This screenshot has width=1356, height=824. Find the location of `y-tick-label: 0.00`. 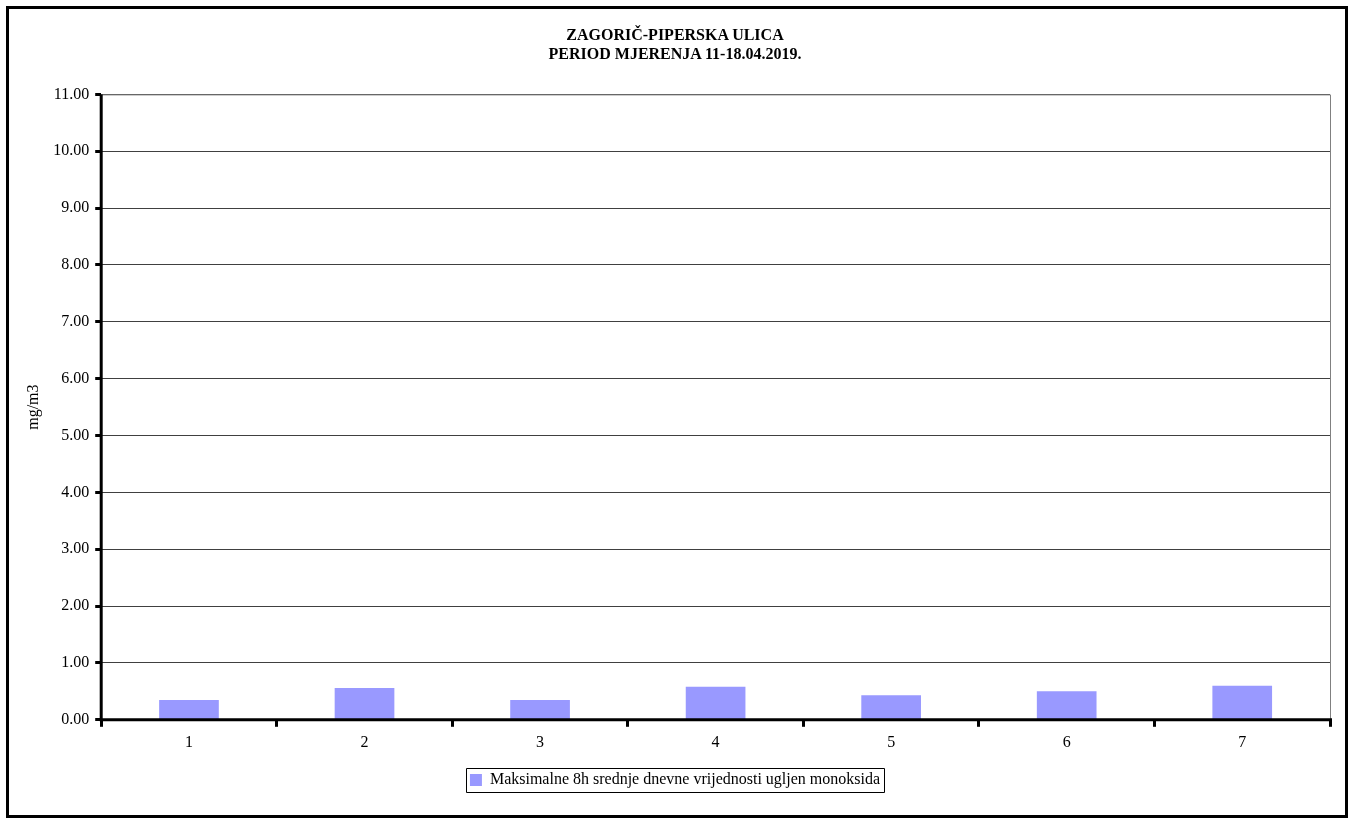

y-tick-label: 0.00 is located at coordinates (75, 718).